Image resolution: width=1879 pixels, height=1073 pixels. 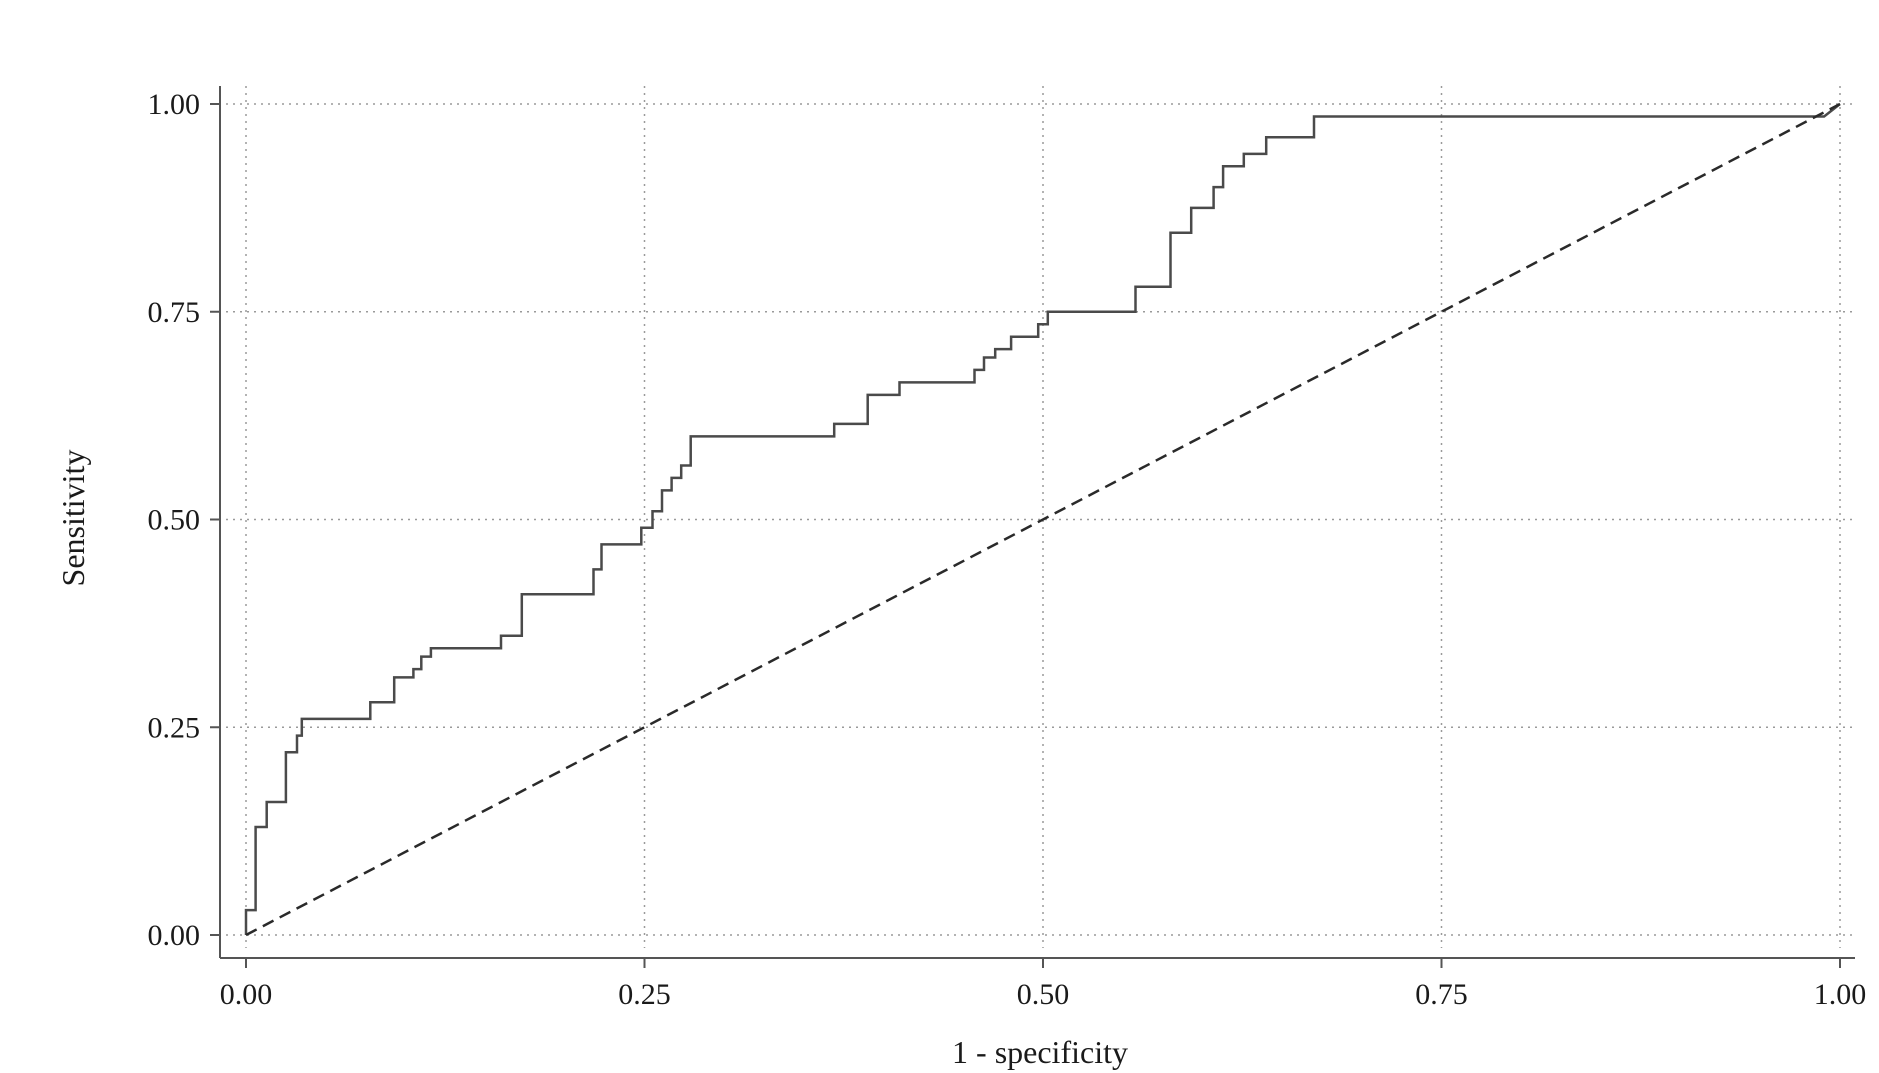 I want to click on x-tick-label-4: 1.00, so click(x=1840, y=994).